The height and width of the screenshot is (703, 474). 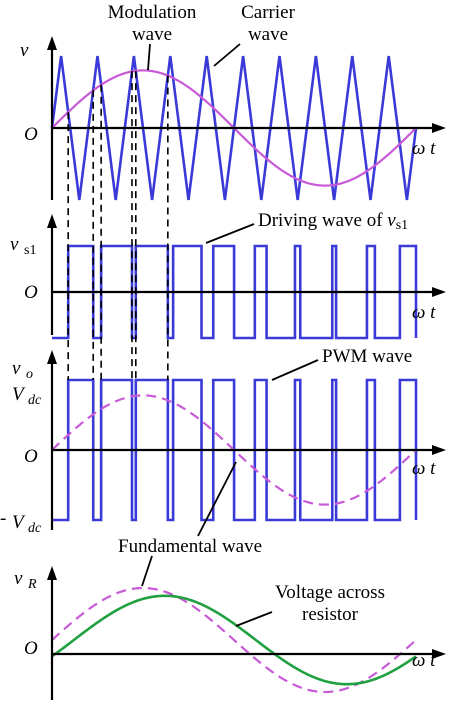 What do you see at coordinates (3, 518) in the screenshot?
I see `panel-3-vdc-bottom-prefix: -` at bounding box center [3, 518].